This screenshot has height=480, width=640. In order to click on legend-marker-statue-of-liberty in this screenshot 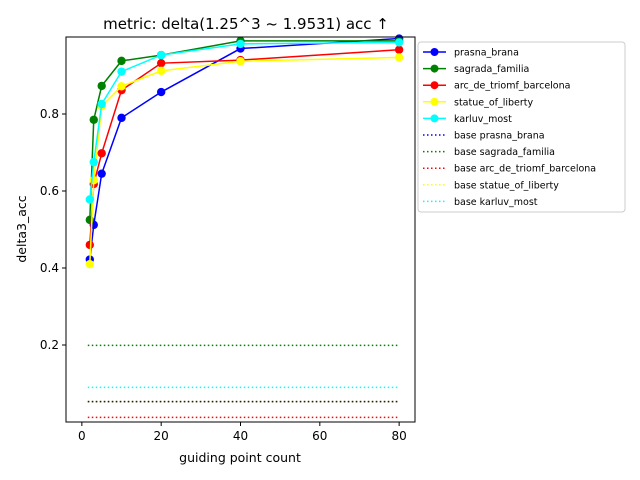, I will do `click(434, 101)`.